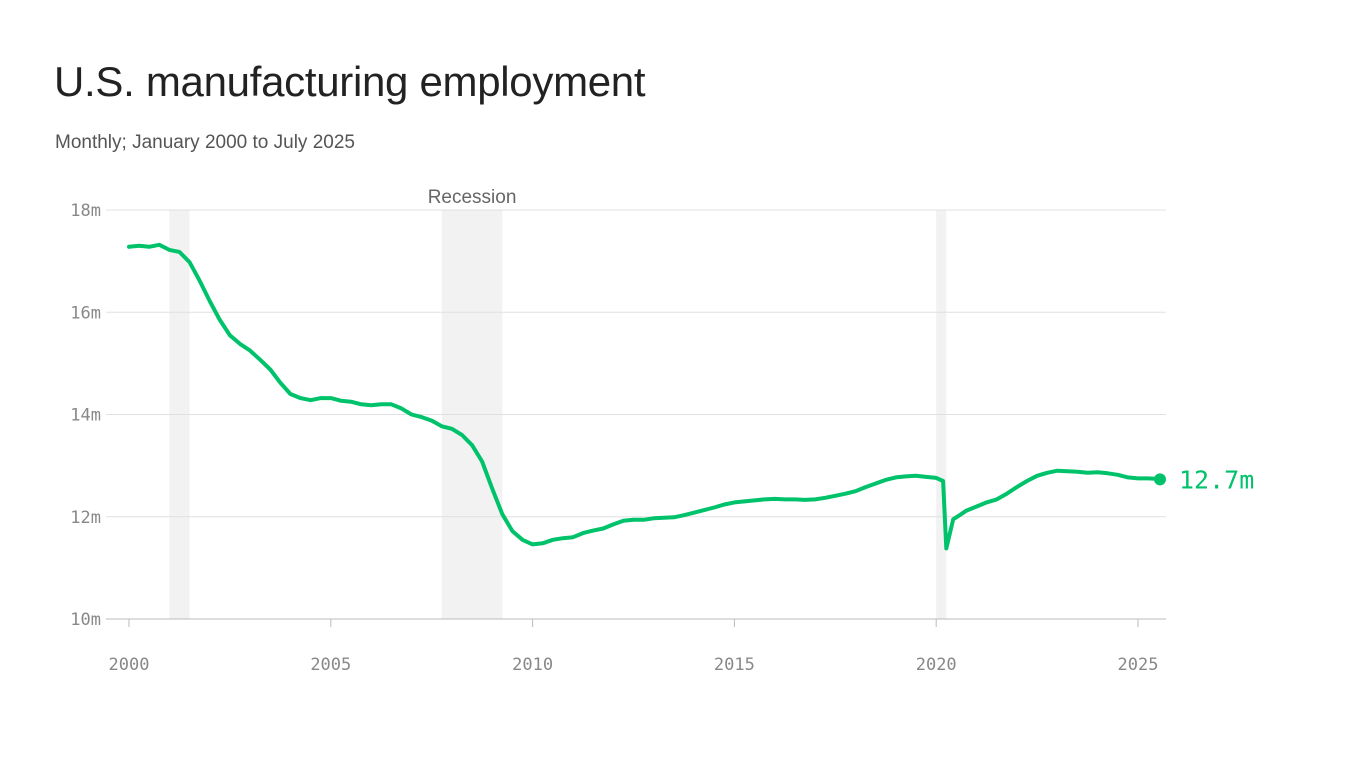 This screenshot has width=1366, height=768. What do you see at coordinates (85, 416) in the screenshot?
I see `y-tick-label-14m: 14m` at bounding box center [85, 416].